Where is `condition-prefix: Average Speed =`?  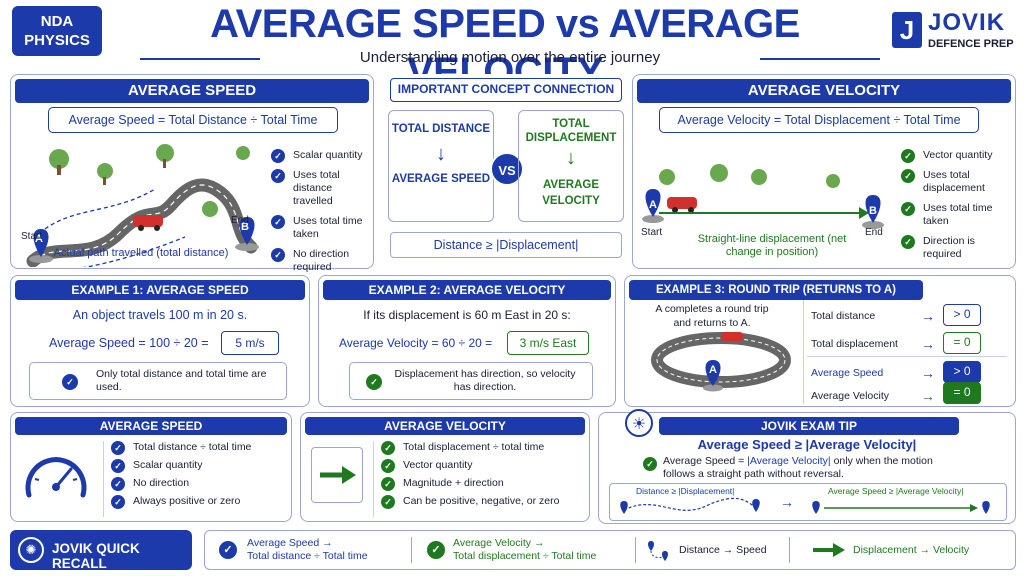 condition-prefix: Average Speed = is located at coordinates (705, 461).